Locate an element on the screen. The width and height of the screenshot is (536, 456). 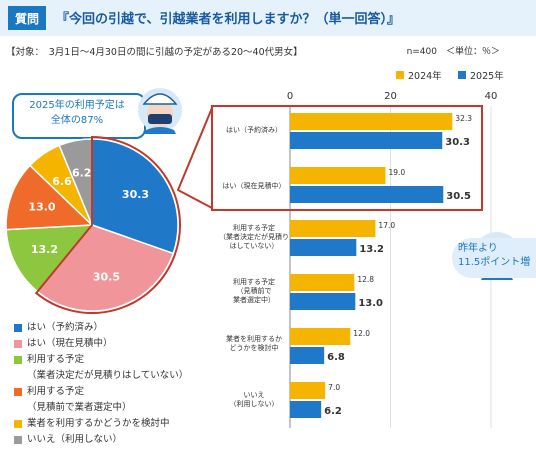
question-header: 質問 『今回の引越で、引越業者を利用しますか？（単一回答）』 is located at coordinates (268, 18).